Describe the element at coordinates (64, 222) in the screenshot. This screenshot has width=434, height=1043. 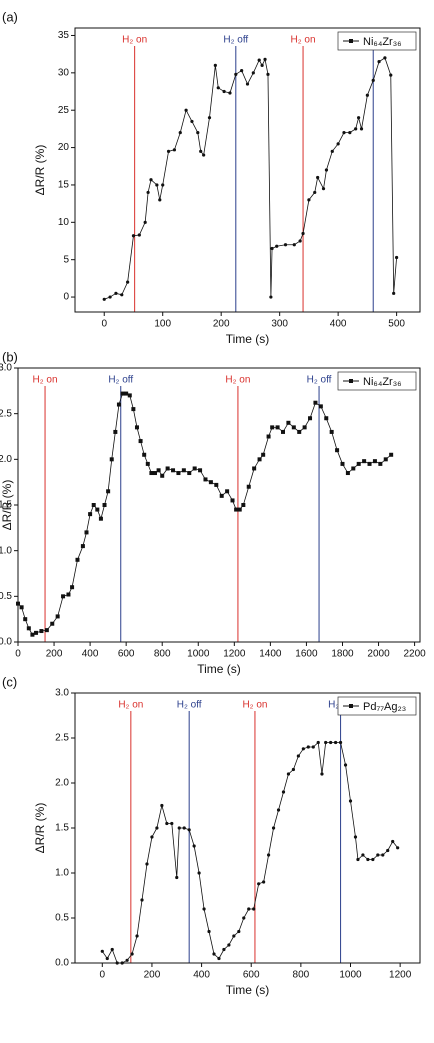
I see `y-tick-label: 10` at that location.